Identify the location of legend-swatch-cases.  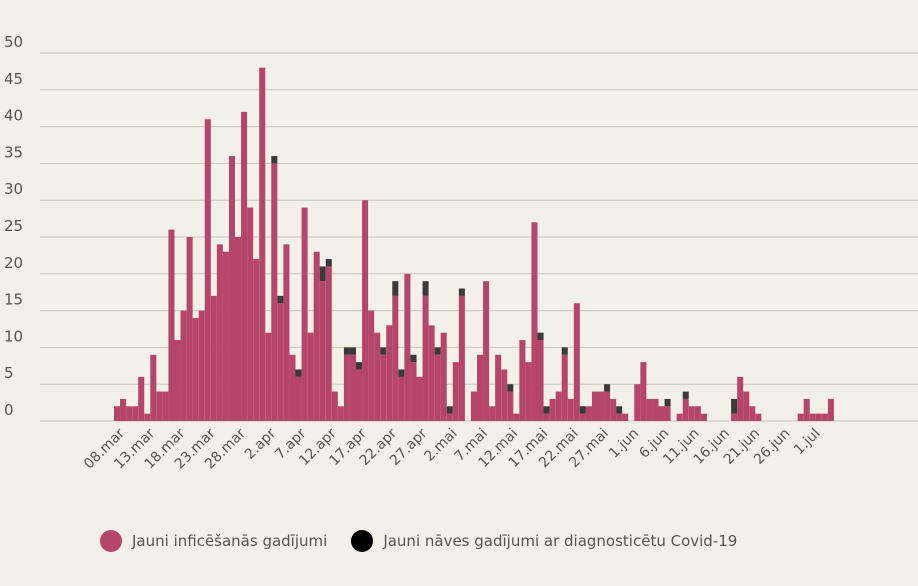
(111, 541).